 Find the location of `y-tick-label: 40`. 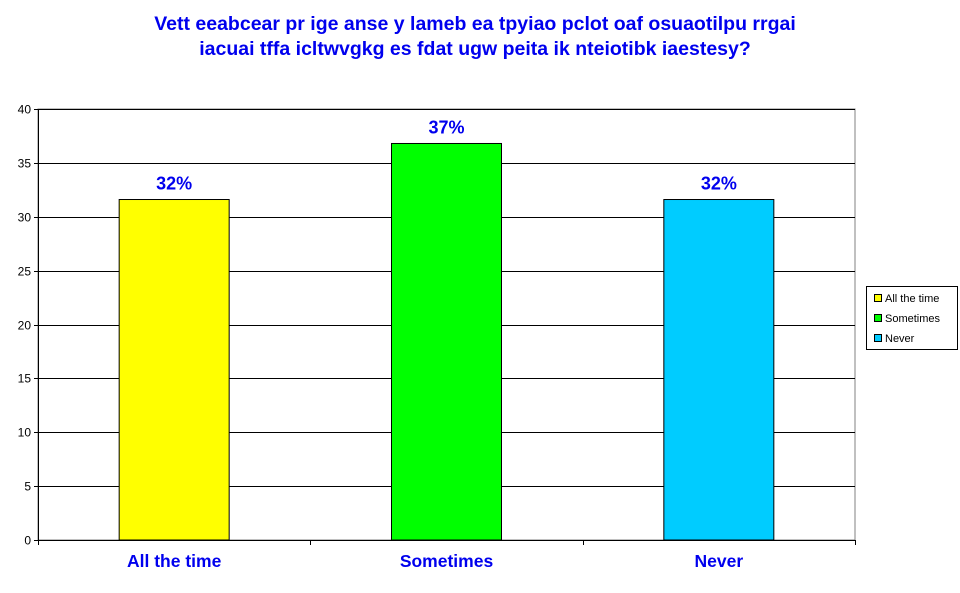

y-tick-label: 40 is located at coordinates (25, 110).